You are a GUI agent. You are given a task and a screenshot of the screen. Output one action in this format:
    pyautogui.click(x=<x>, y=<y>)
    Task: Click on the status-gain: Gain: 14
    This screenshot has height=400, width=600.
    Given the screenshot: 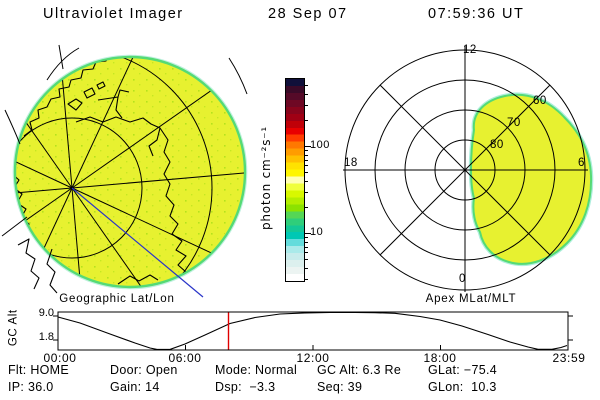 What is the action you would take?
    pyautogui.click(x=135, y=387)
    